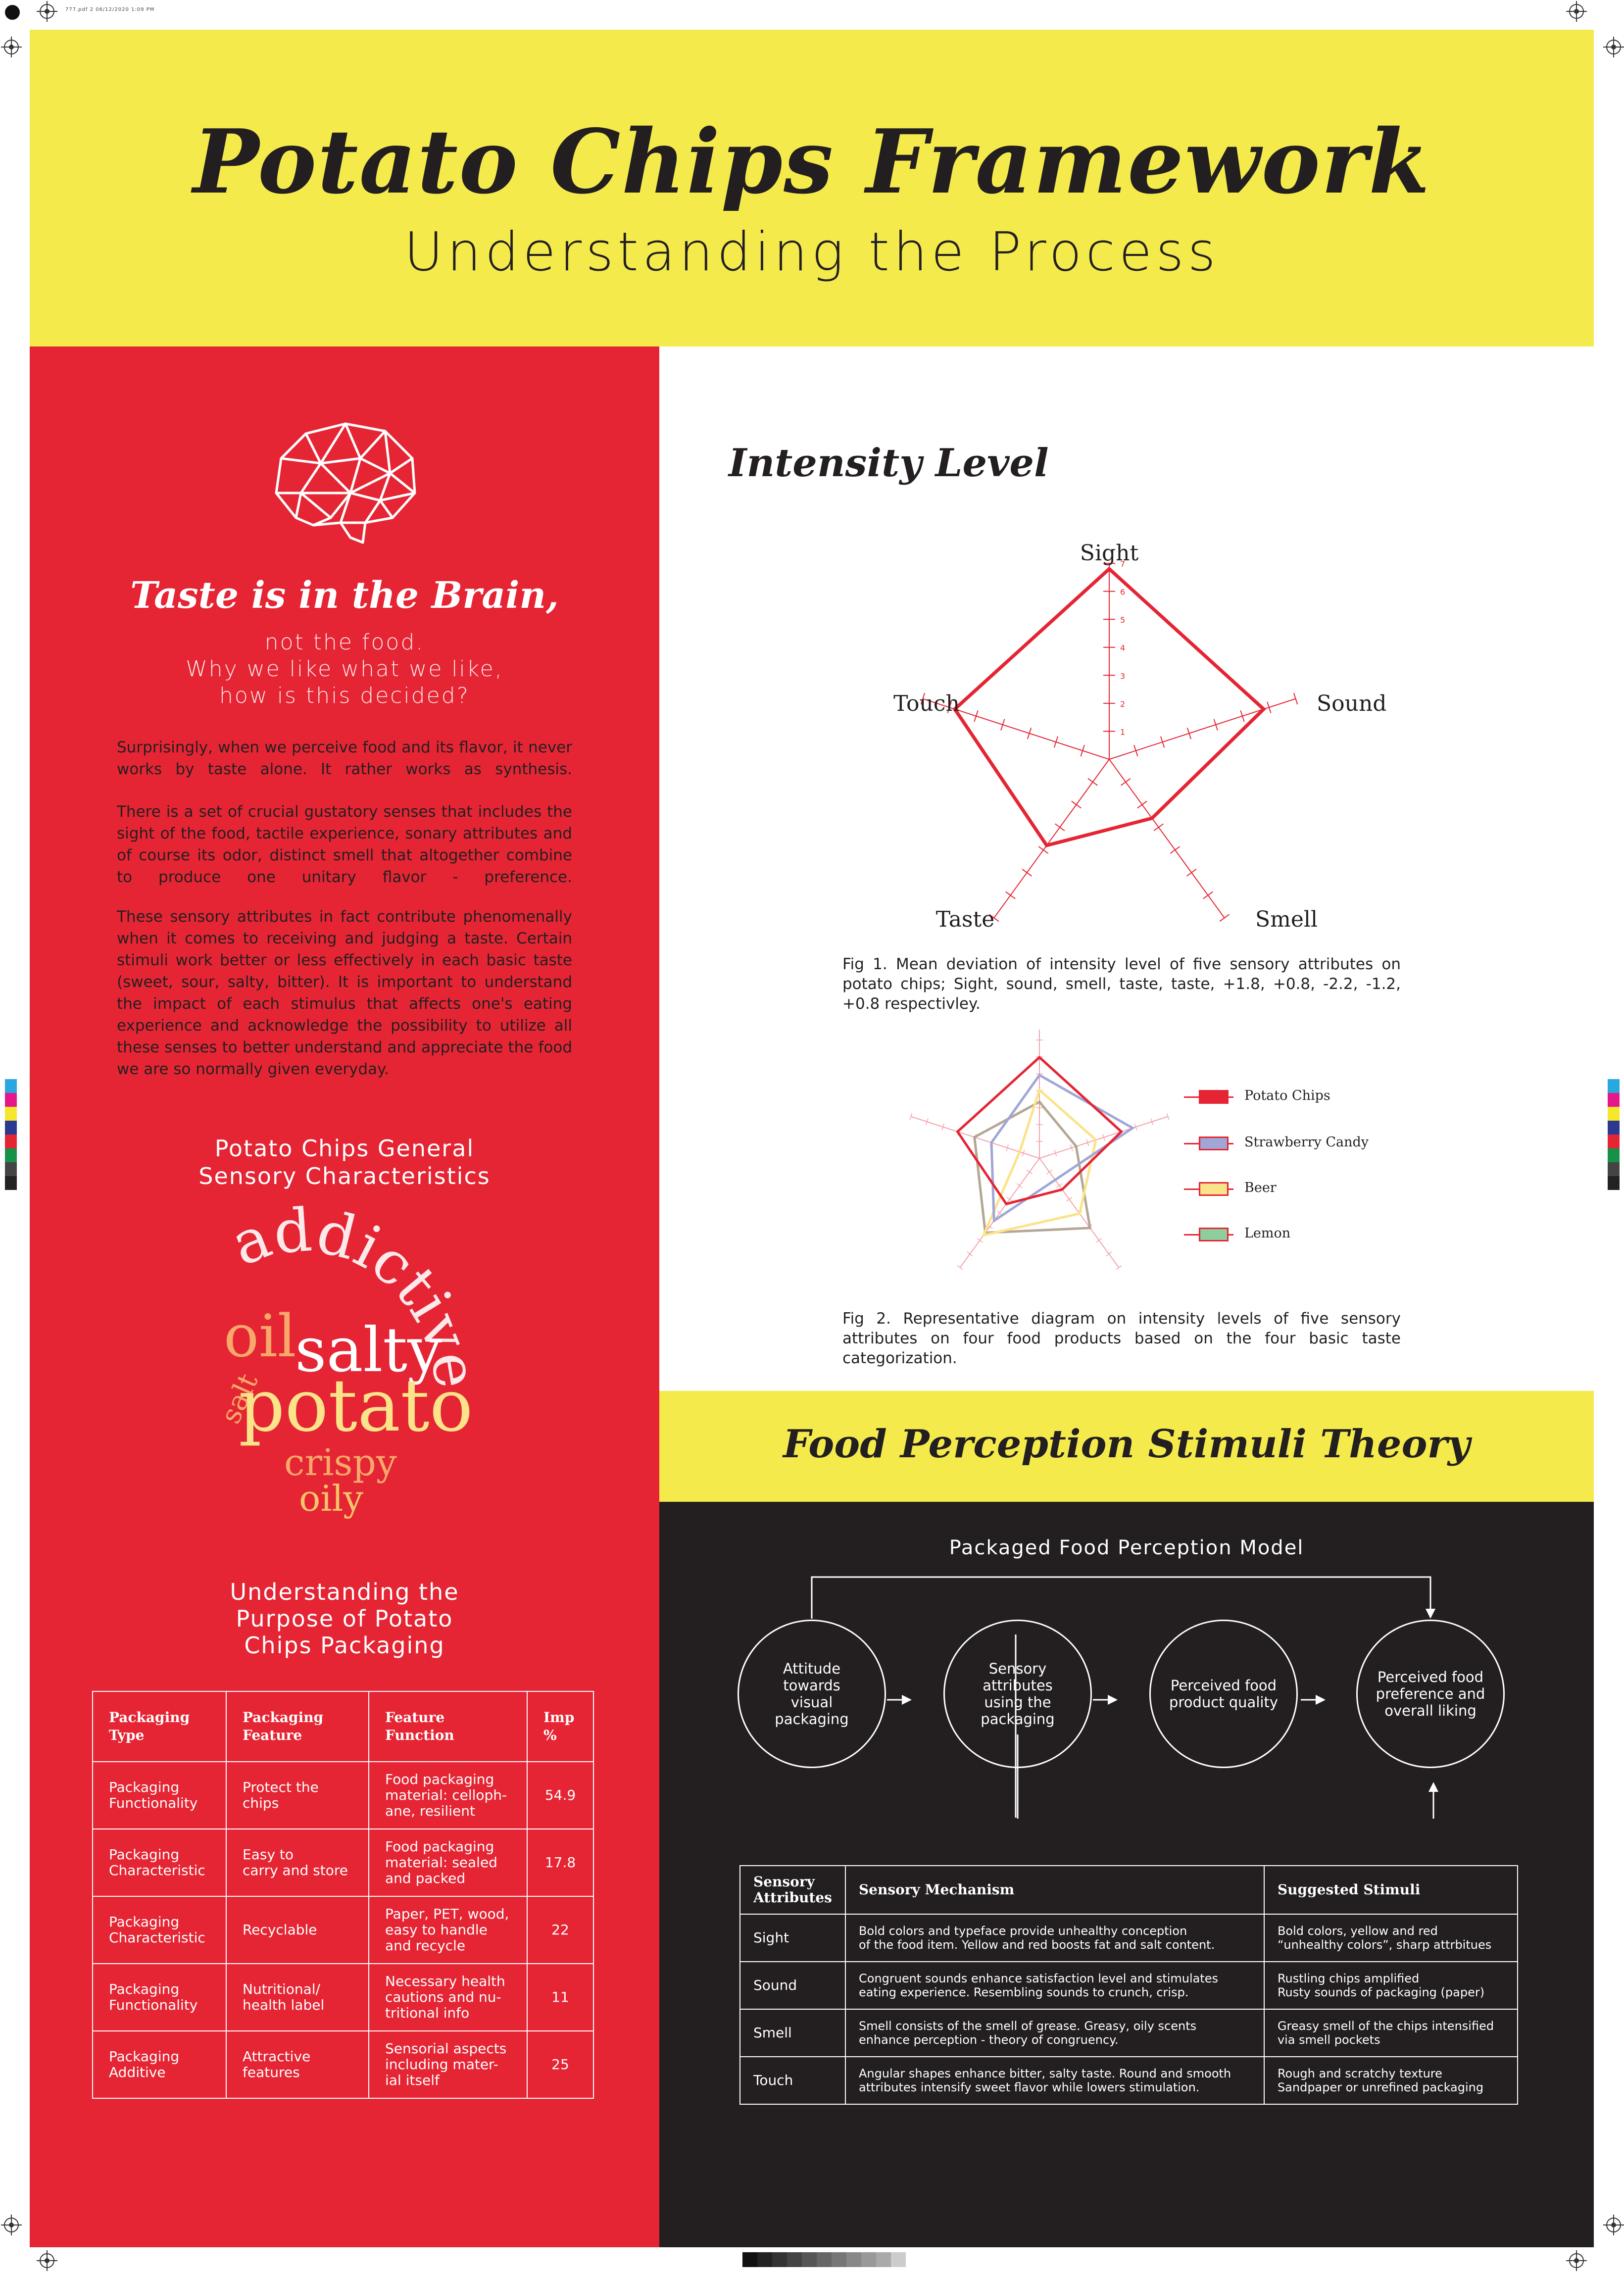 The width and height of the screenshot is (1624, 2274). What do you see at coordinates (160, 1930) in the screenshot?
I see `table-cell: Packaging Characteristic` at bounding box center [160, 1930].